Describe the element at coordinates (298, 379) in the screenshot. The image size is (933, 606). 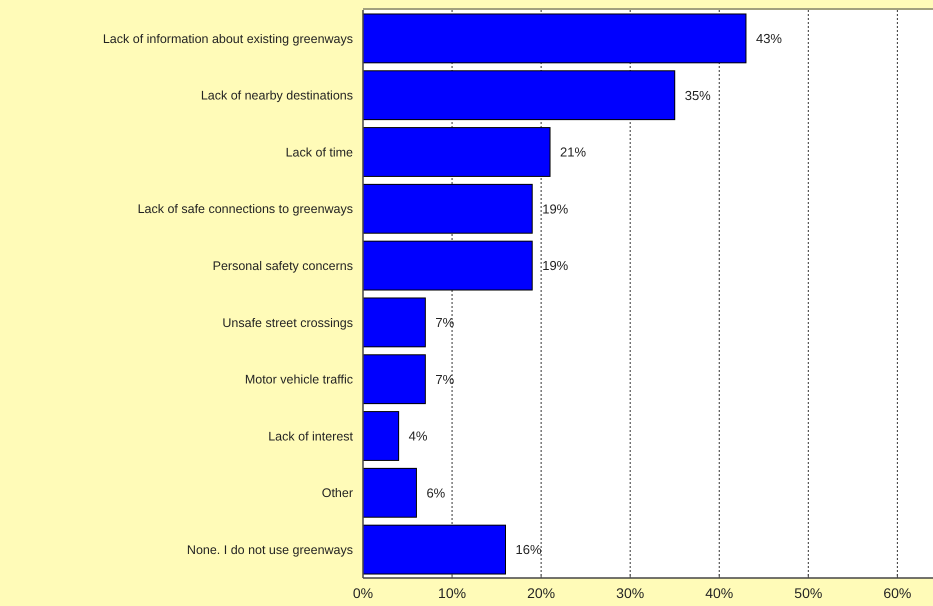
I see `y-tick-label: Motor vehicle traffic` at that location.